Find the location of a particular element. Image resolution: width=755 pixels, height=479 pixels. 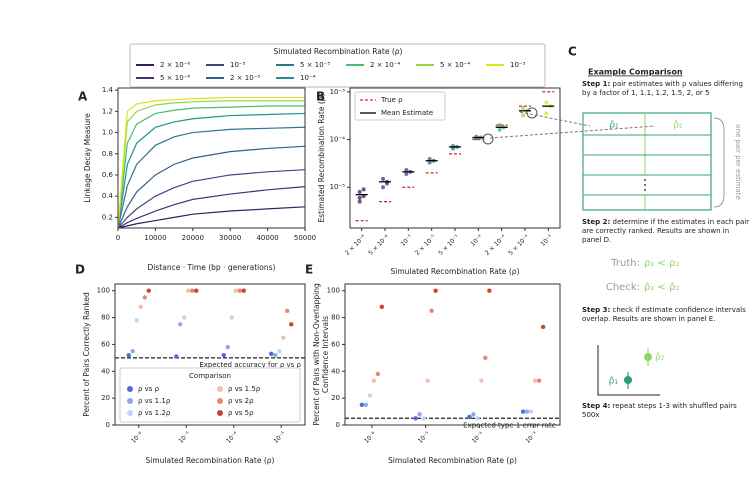

y-axis-label: Percent of Pairs with Non-Overlapping is located at coordinates (316, 354).